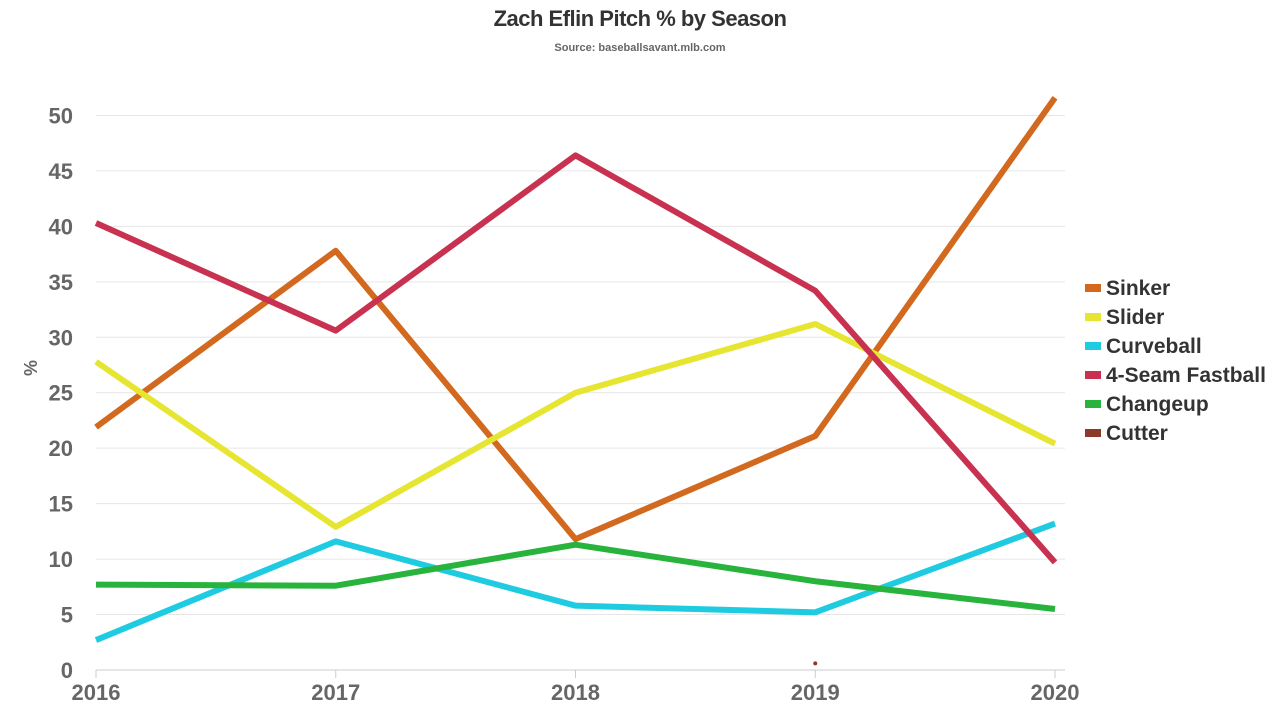 This screenshot has width=1280, height=720. I want to click on y-tick-label: 20, so click(61, 448).